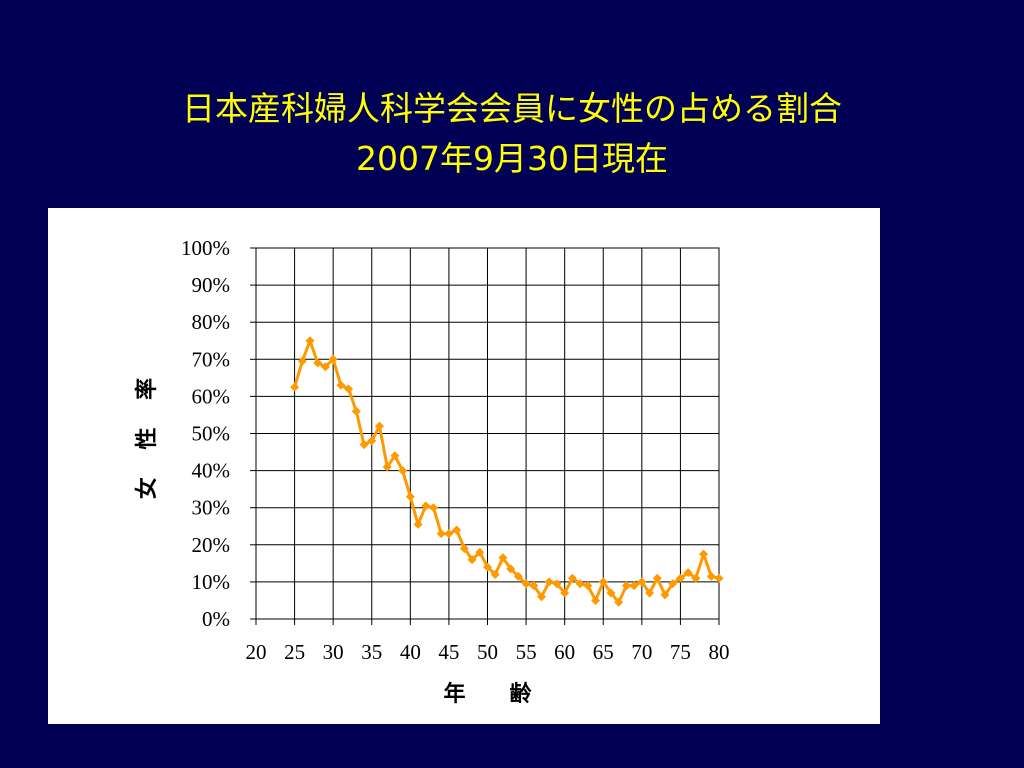 Image resolution: width=1024 pixels, height=768 pixels. I want to click on y-tick-label: 60%, so click(211, 396).